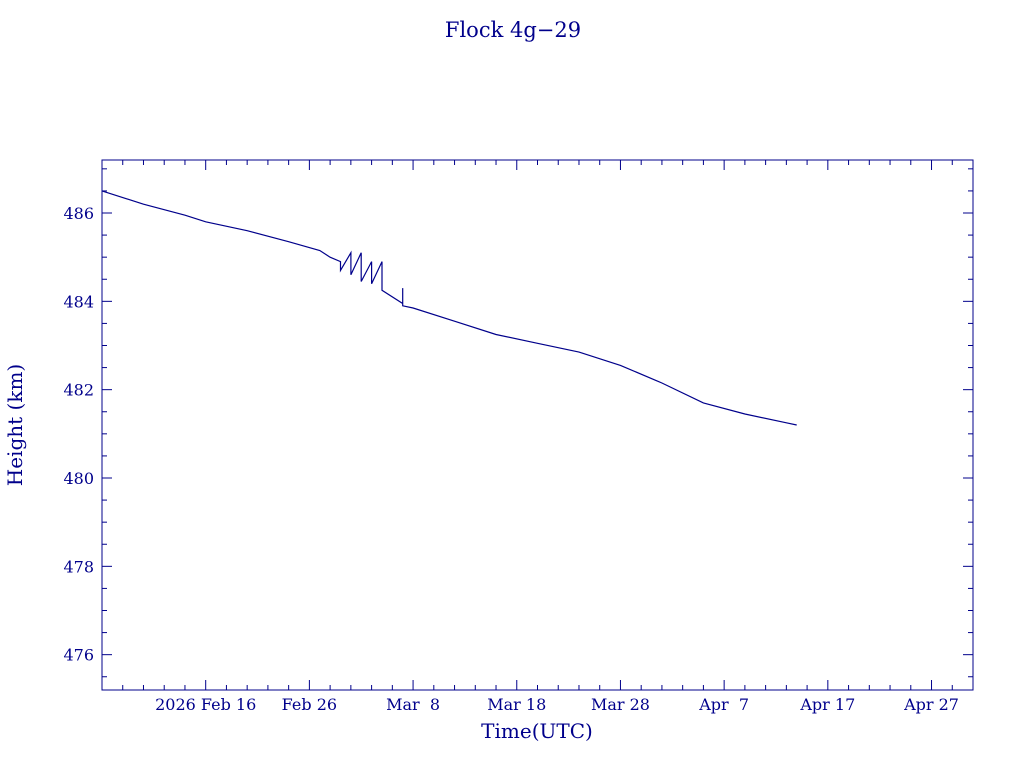 The width and height of the screenshot is (1024, 768). What do you see at coordinates (78, 566) in the screenshot?
I see `y-tick-label: 478` at bounding box center [78, 566].